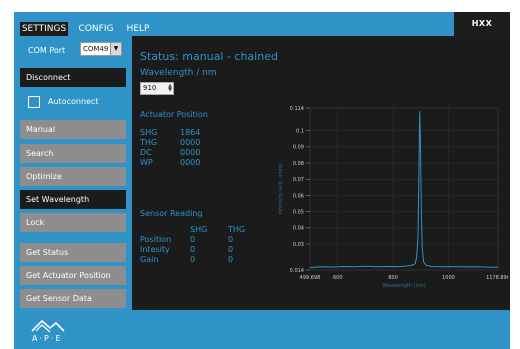 This screenshot has width=520, height=349. Describe the element at coordinates (174, 114) in the screenshot. I see `actuator-position-title: Actuator Position` at that location.